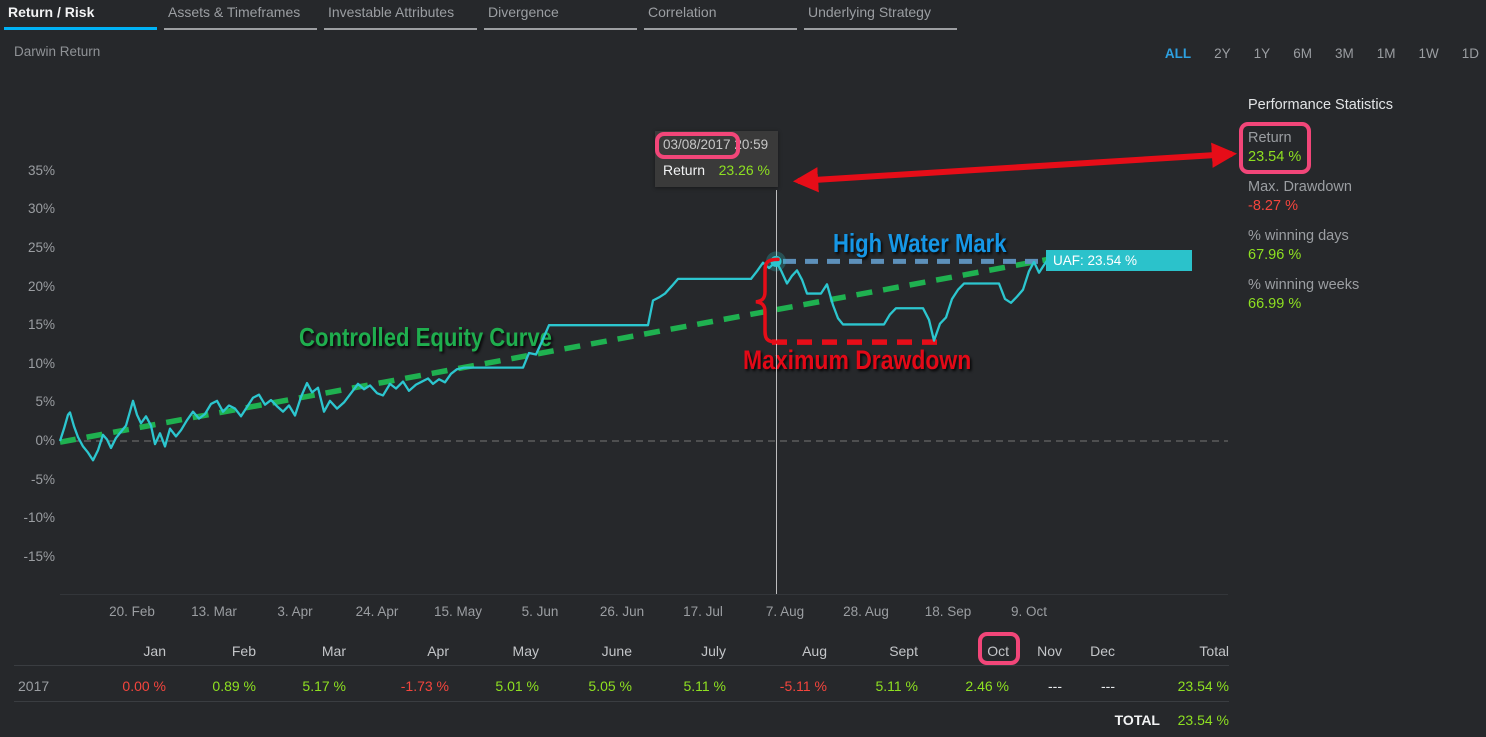  I want to click on tooltip-date: 03/08/2017, so click(697, 144).